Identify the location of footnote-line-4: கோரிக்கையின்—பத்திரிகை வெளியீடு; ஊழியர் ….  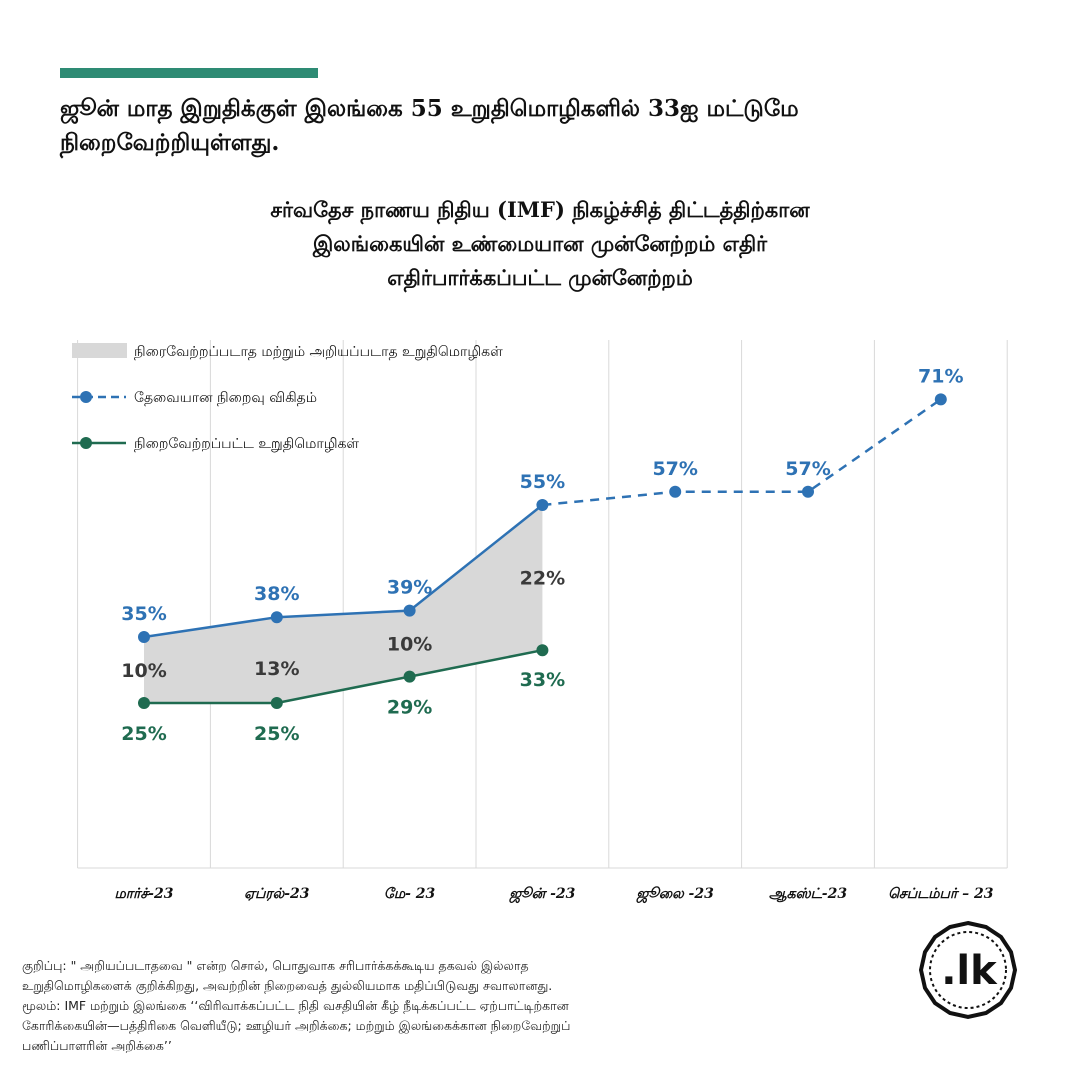
(296, 1025).